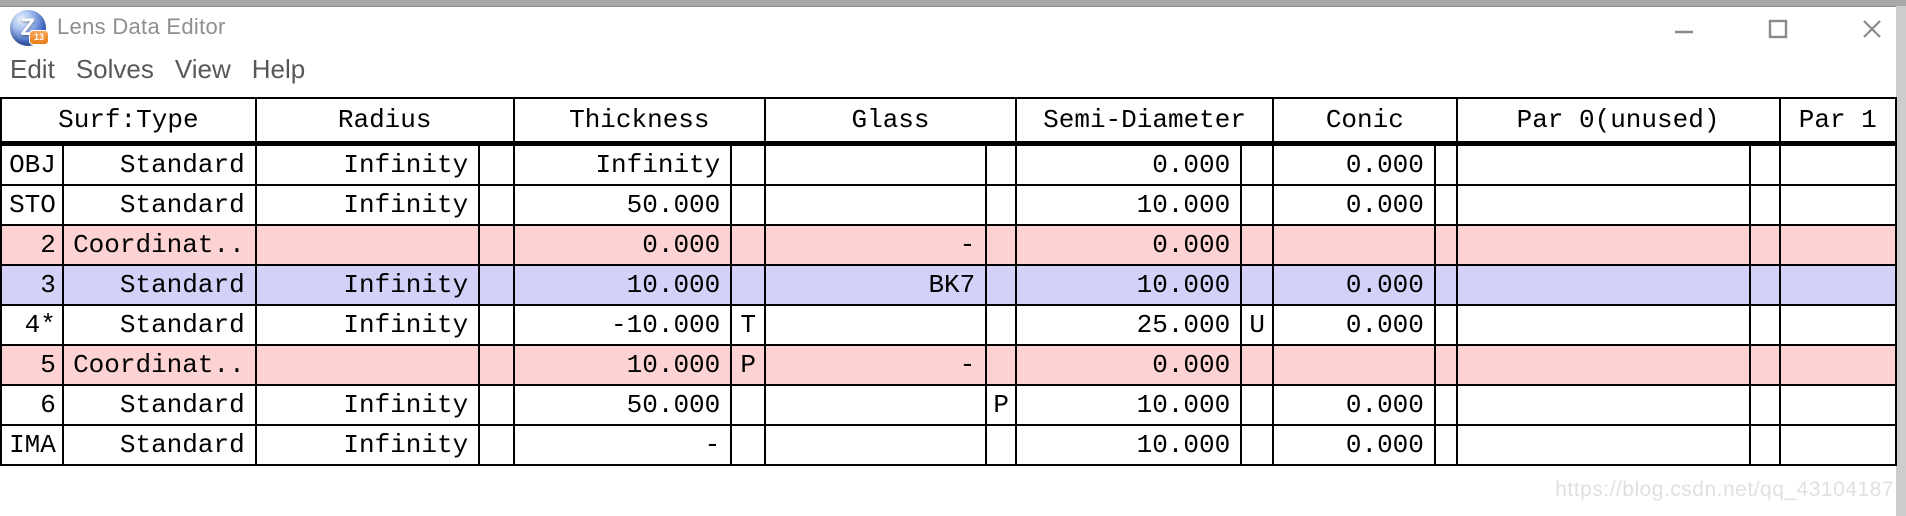 This screenshot has width=1906, height=516. Describe the element at coordinates (367, 325) in the screenshot. I see `cell-4-radius: Infinity` at that location.